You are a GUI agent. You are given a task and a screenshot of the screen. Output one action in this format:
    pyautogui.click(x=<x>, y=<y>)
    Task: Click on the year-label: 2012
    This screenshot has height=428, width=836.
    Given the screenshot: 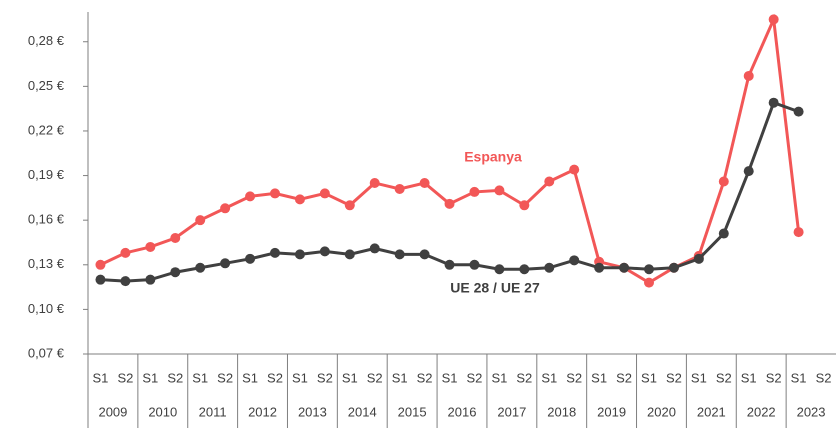 What is the action you would take?
    pyautogui.click(x=262, y=411)
    